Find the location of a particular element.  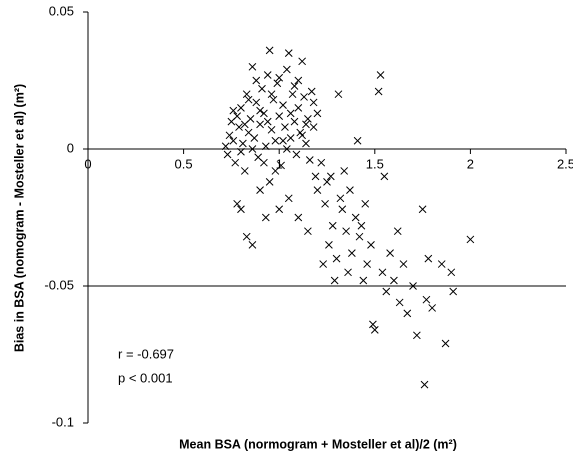

x-tick-label: 0.5 is located at coordinates (184, 163).